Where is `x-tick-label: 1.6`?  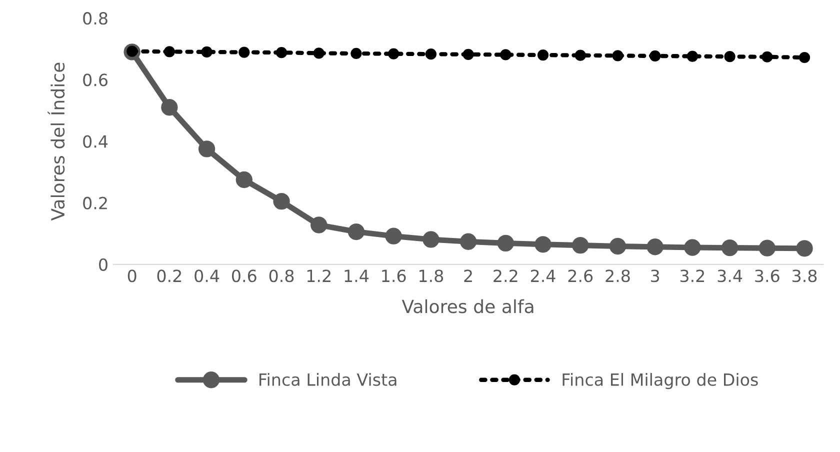
x-tick-label: 1.6 is located at coordinates (394, 276).